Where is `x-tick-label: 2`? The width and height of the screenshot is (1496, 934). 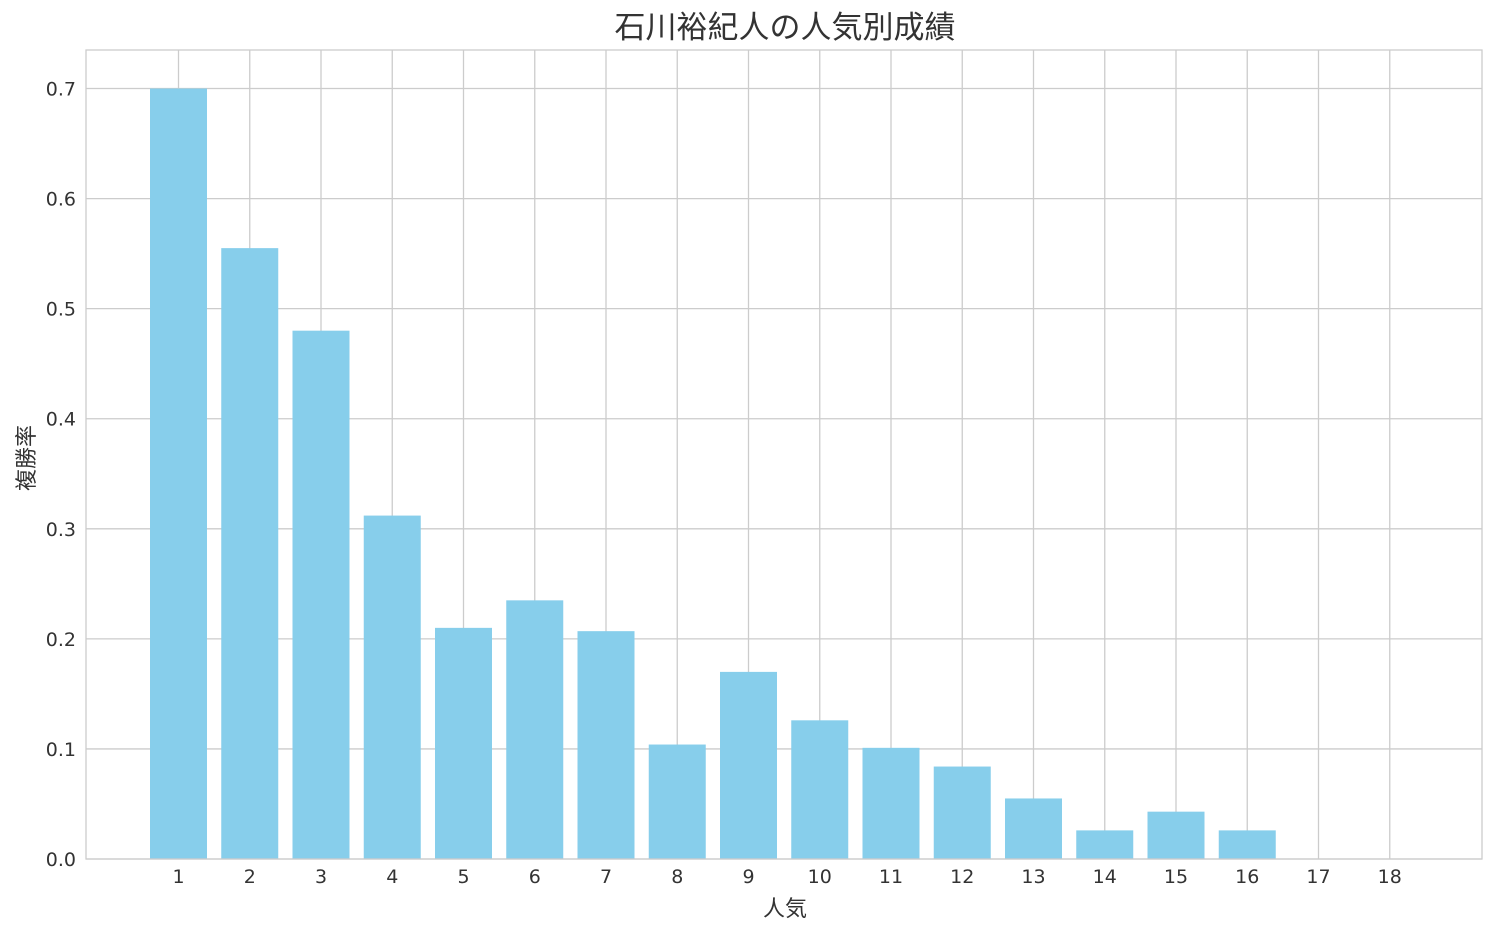
x-tick-label: 2 is located at coordinates (250, 877).